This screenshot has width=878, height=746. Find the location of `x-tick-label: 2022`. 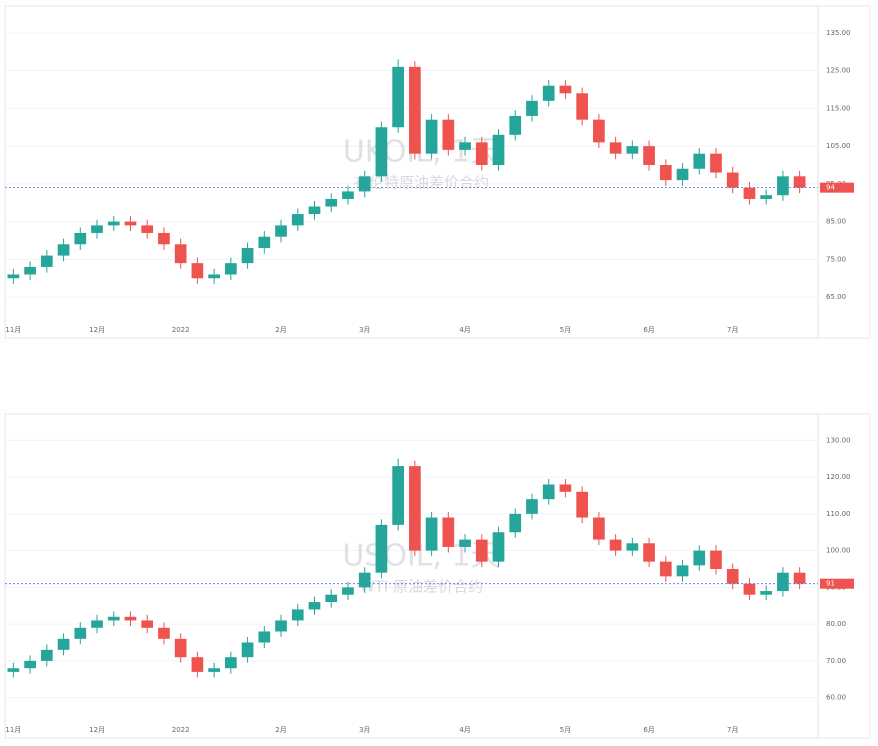

x-tick-label: 2022 is located at coordinates (181, 330).